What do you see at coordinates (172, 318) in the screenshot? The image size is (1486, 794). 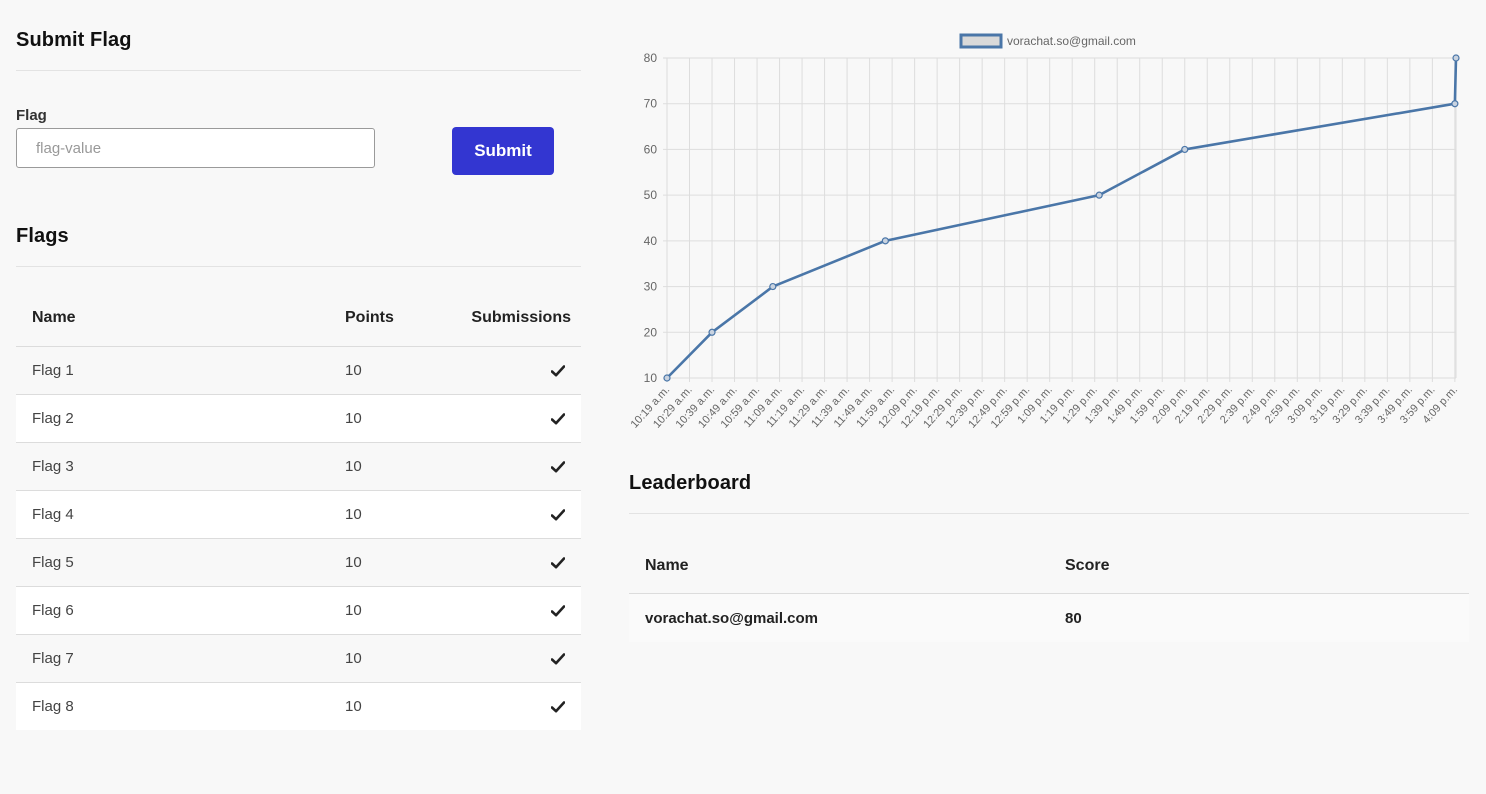 I see `header-name: Name` at bounding box center [172, 318].